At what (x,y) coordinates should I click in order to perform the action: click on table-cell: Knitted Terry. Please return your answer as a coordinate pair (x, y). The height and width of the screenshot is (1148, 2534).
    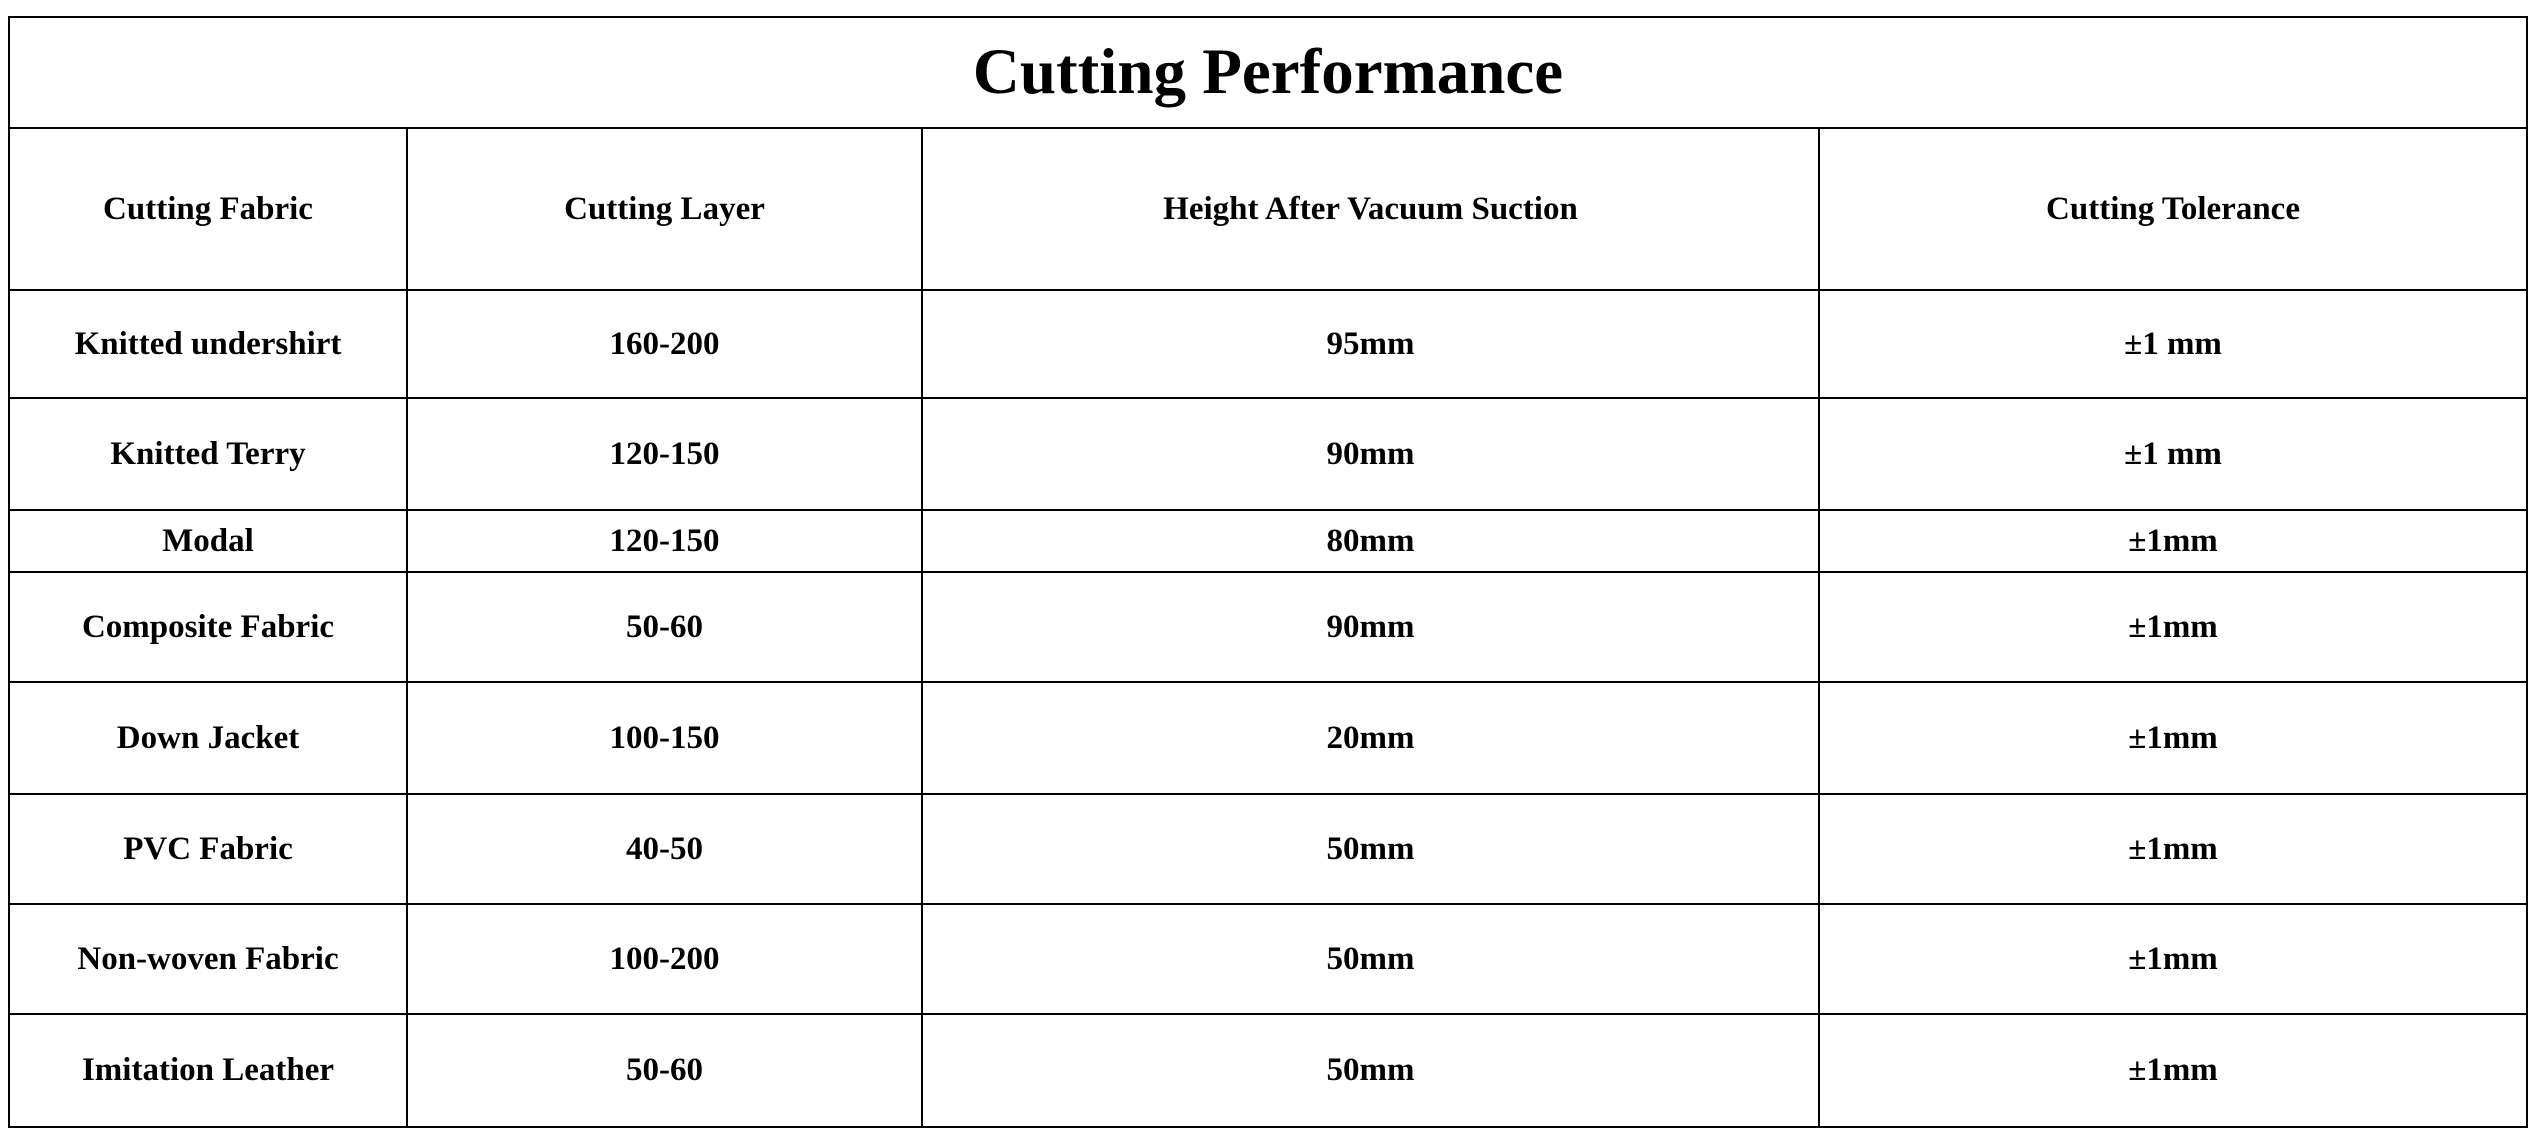
    Looking at the image, I should click on (208, 454).